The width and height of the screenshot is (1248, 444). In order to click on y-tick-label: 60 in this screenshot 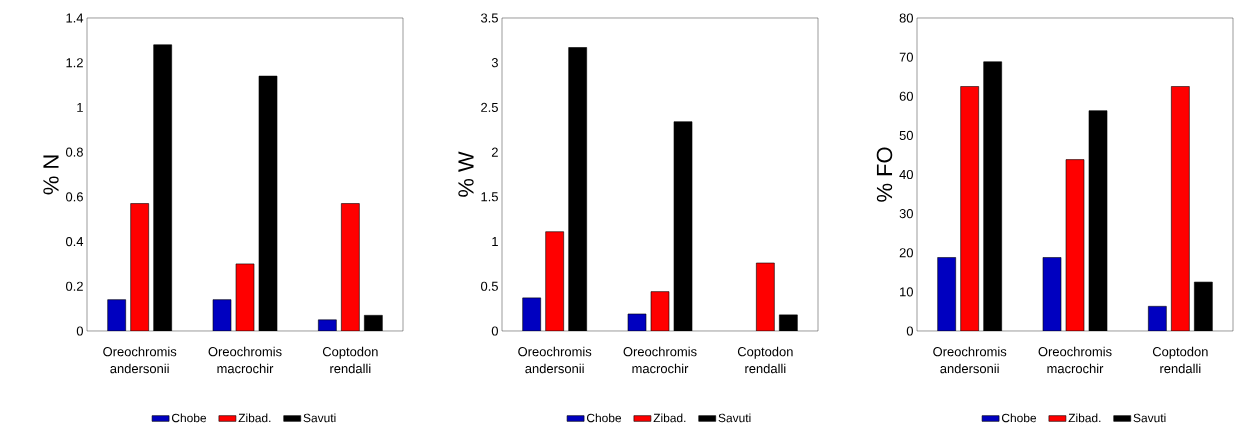, I will do `click(906, 96)`.